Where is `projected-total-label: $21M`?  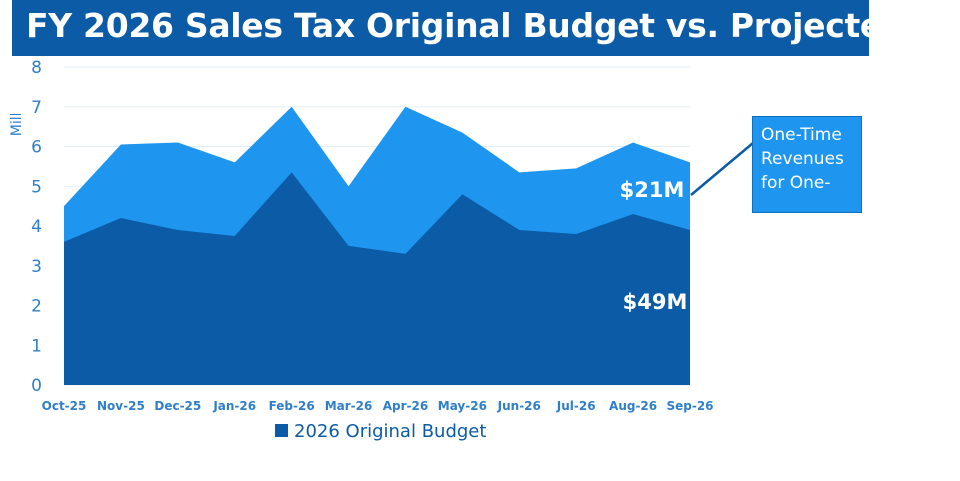
projected-total-label: $21M is located at coordinates (652, 190).